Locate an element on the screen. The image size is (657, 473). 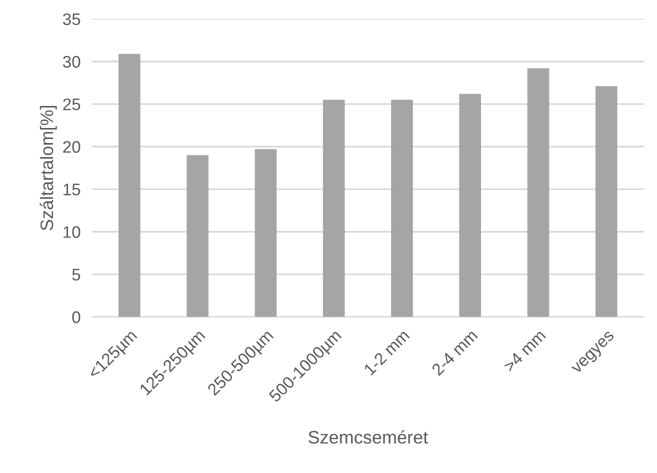
y-tick-label: 30 is located at coordinates (71, 62).